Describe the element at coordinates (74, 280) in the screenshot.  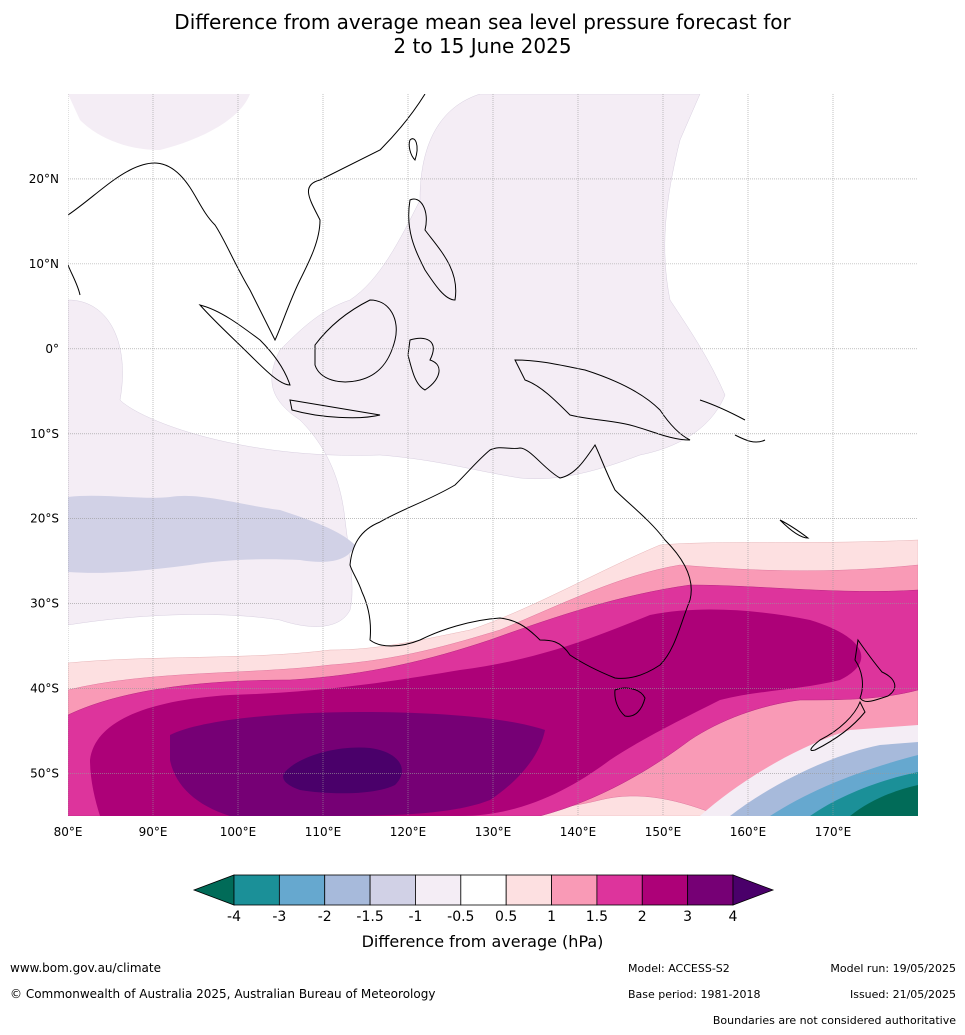
I see `india-coast` at that location.